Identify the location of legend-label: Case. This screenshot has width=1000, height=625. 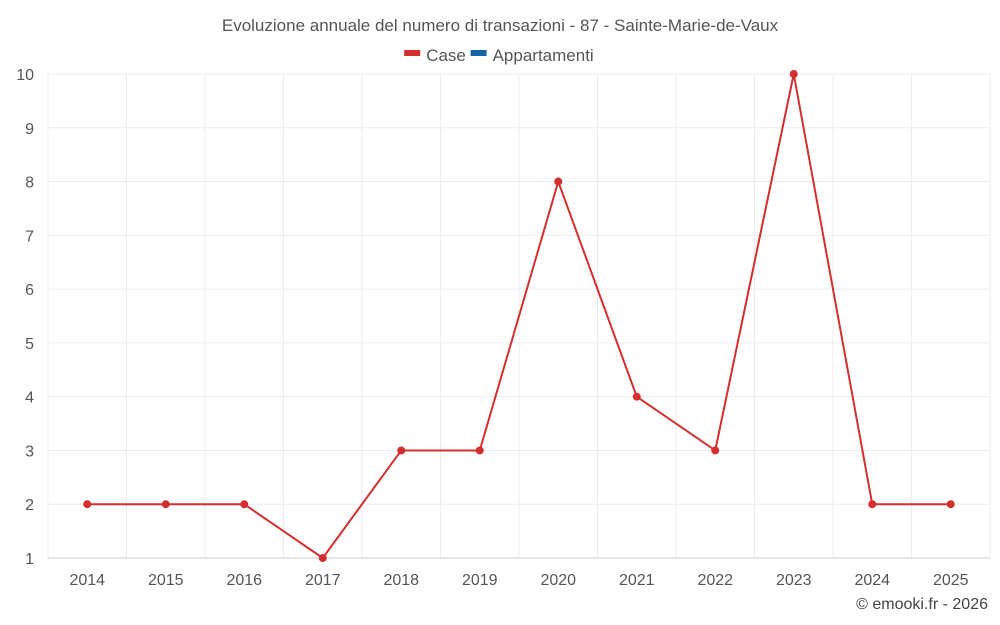
(446, 55).